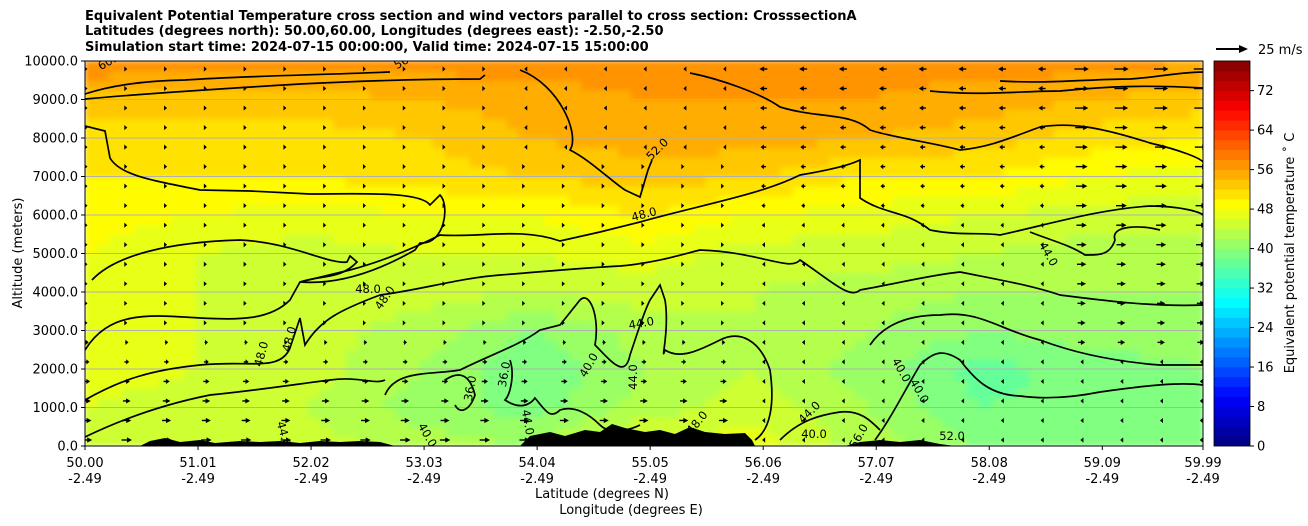  I want to click on theta-e-contour, so click(572, 395).